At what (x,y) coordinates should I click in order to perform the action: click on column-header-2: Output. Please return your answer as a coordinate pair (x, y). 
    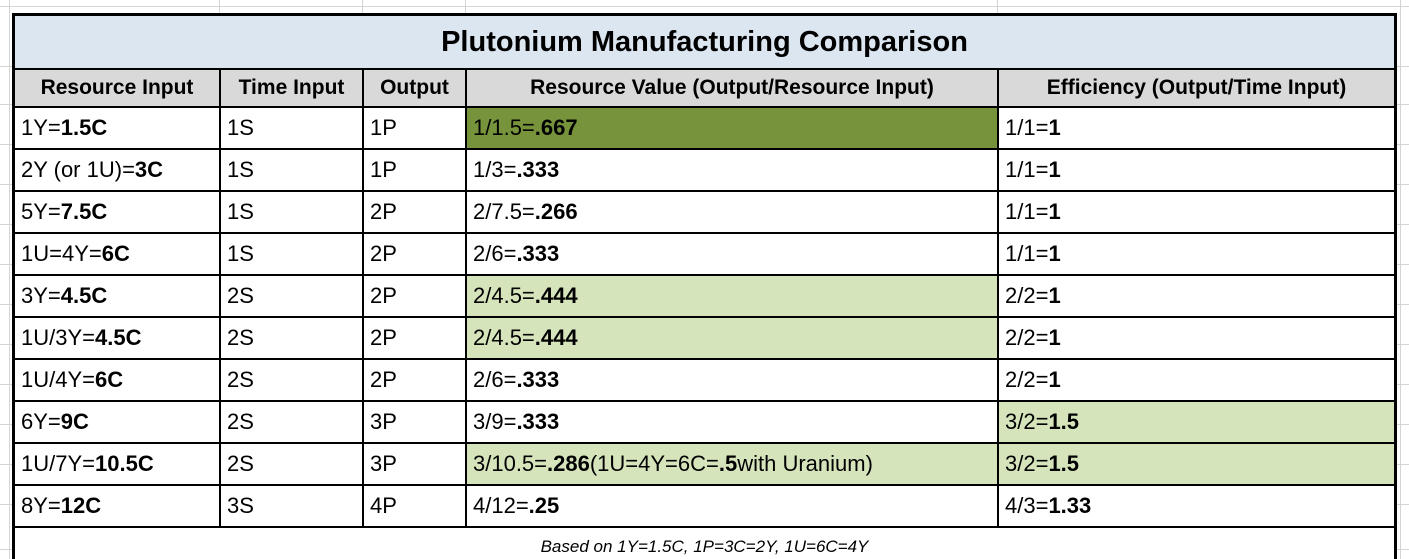
    Looking at the image, I should click on (413, 88).